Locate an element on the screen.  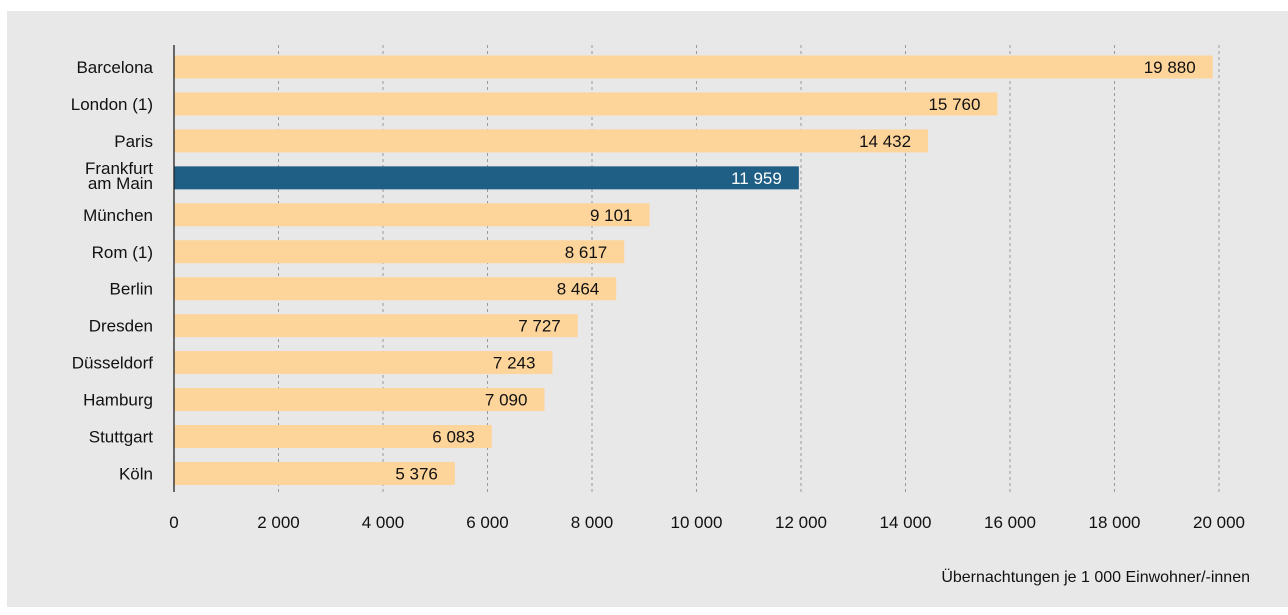
category-label: Paris is located at coordinates (133, 141).